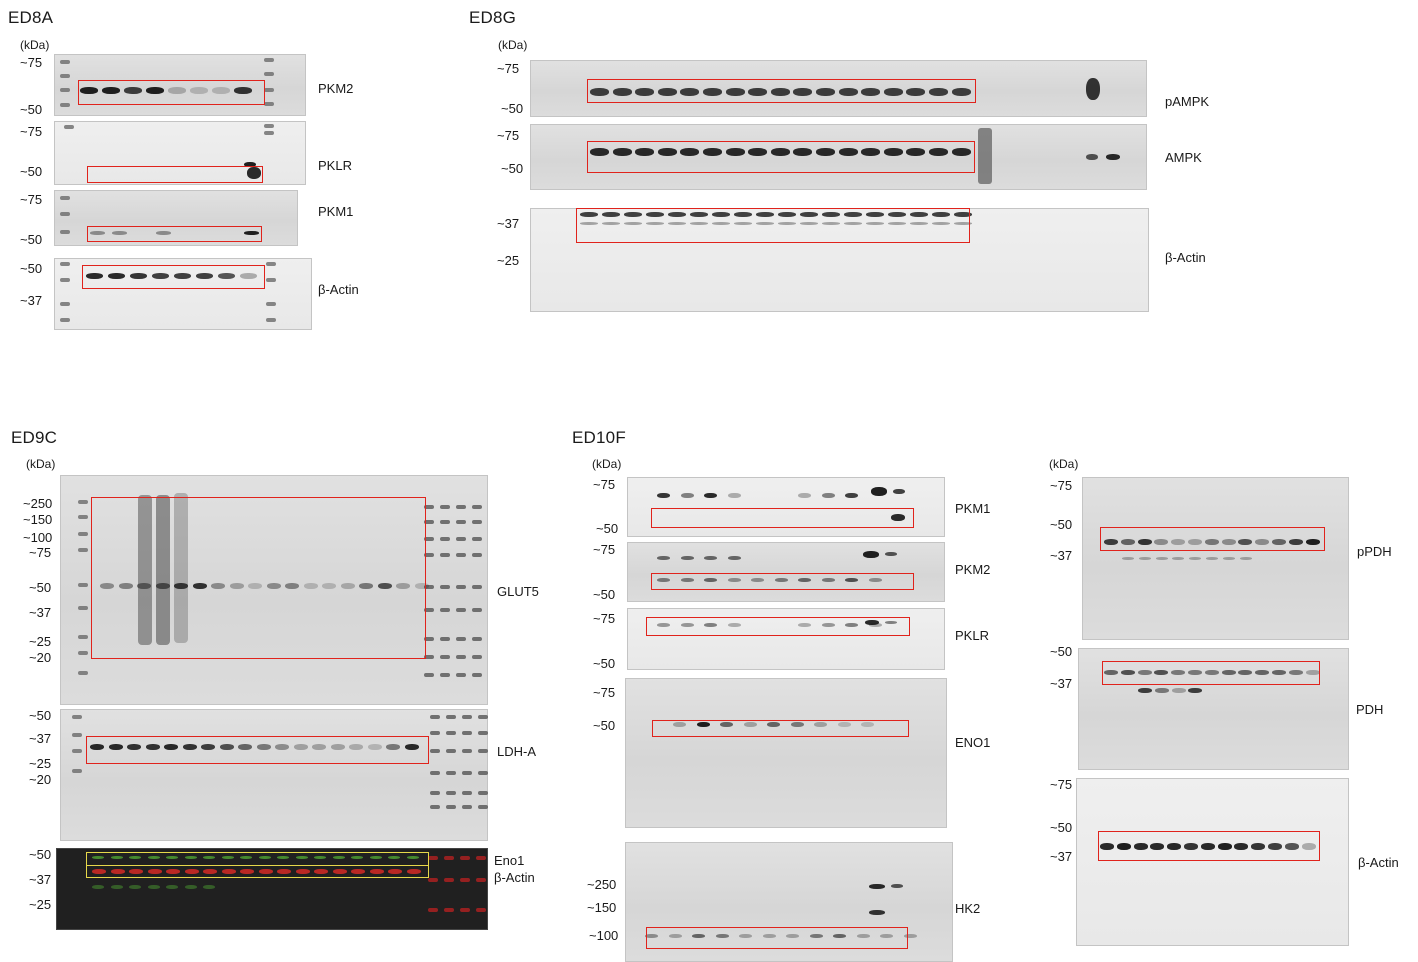  What do you see at coordinates (517, 751) in the screenshot?
I see `target-protein-label: LDH-A` at bounding box center [517, 751].